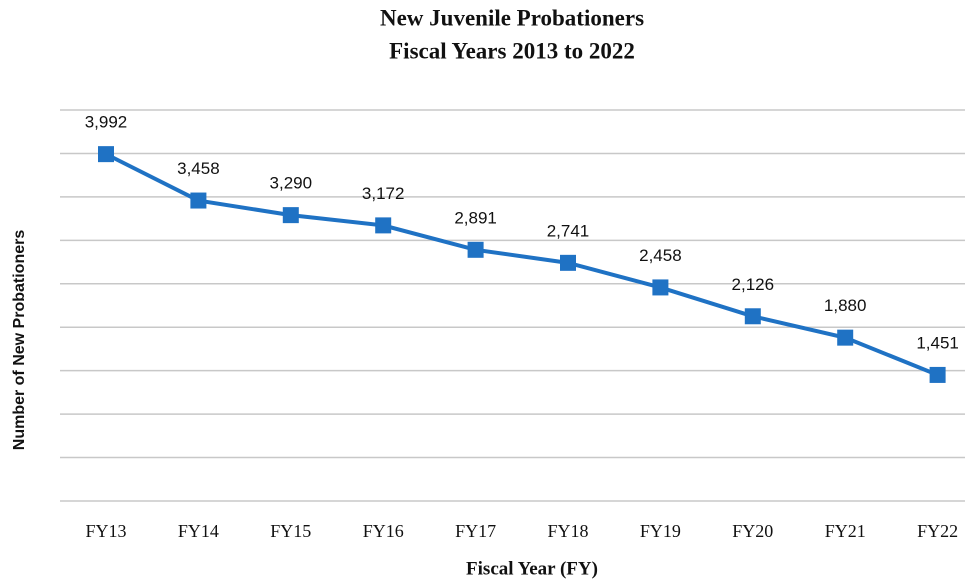 The height and width of the screenshot is (586, 974). I want to click on data-label: 1,451, so click(937, 342).